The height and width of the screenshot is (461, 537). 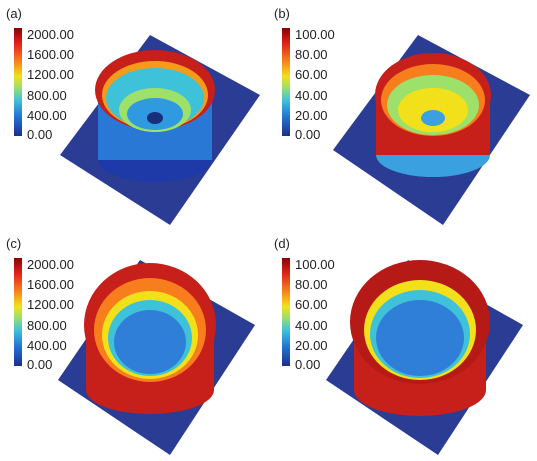 What do you see at coordinates (282, 13) in the screenshot?
I see `panel-label: (b)` at bounding box center [282, 13].